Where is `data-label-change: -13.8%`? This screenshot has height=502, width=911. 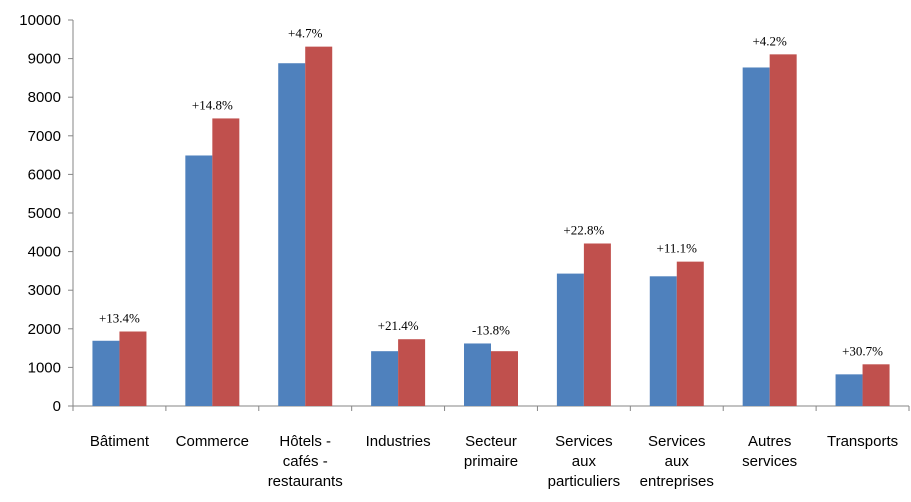
data-label-change: -13.8% is located at coordinates (491, 329).